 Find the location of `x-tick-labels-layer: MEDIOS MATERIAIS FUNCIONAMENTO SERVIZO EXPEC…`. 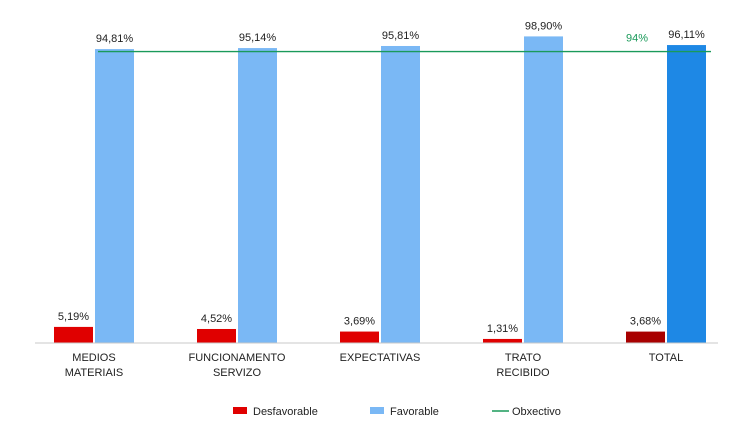

x-tick-labels-layer: MEDIOS MATERIAIS FUNCIONAMENTO SERVIZO EXPEC… is located at coordinates (374, 365).